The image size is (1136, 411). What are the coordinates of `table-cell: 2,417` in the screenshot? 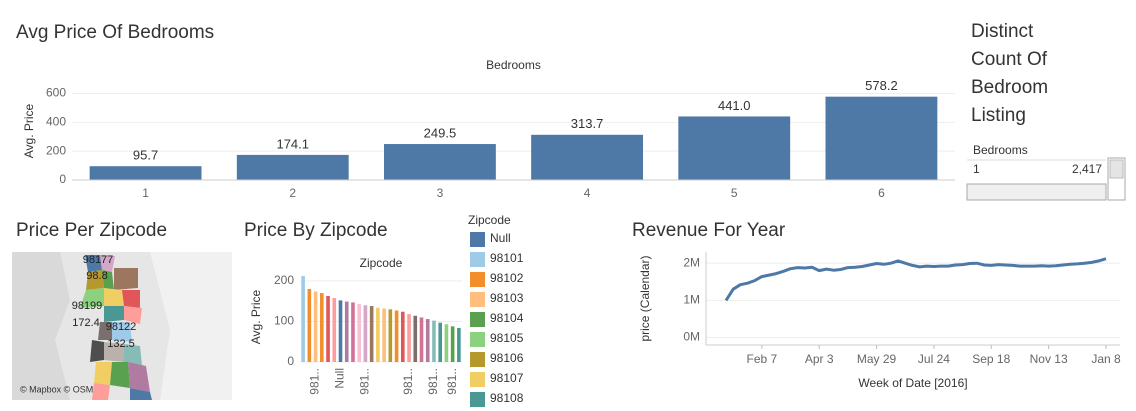 It's located at (1087, 169).